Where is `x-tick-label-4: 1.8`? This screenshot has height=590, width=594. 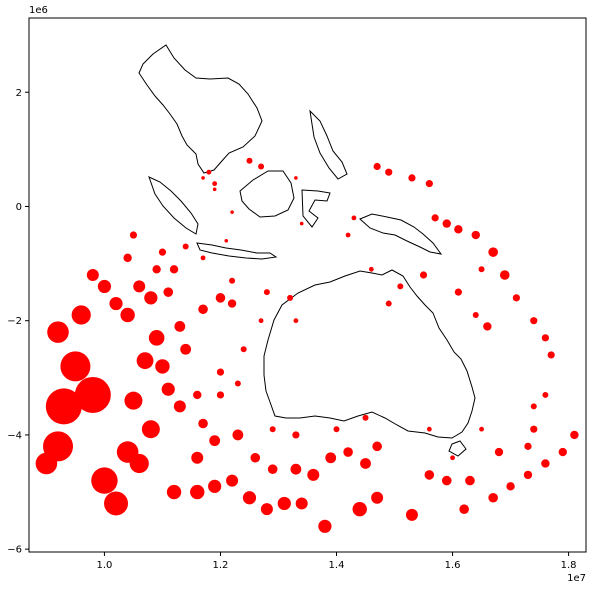 x-tick-label-4: 1.8 is located at coordinates (569, 565).